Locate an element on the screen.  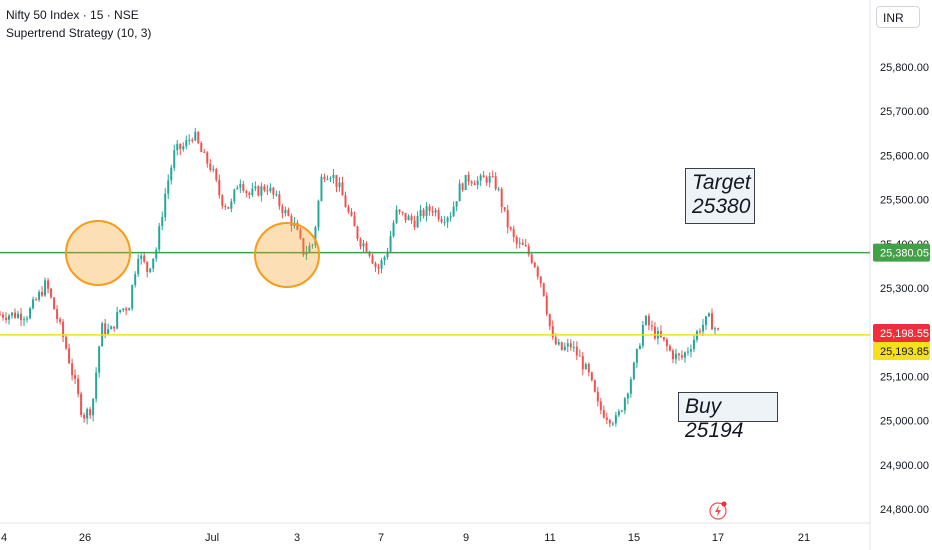
price-label-target is located at coordinates (901, 252).